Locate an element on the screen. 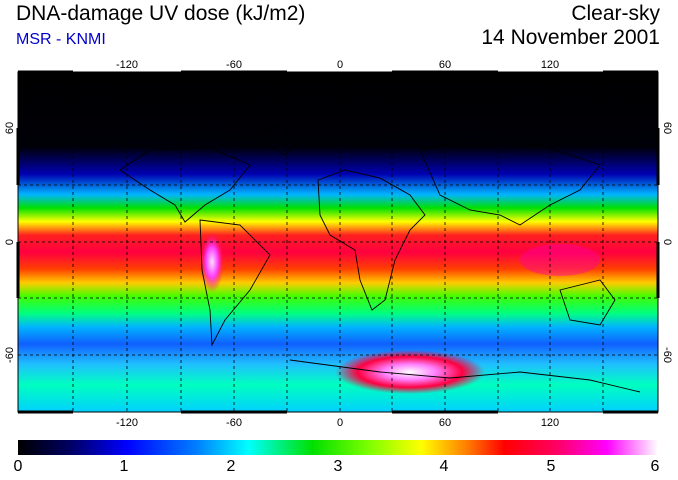 The image size is (678, 480). lon-tick-bottom: -120 is located at coordinates (127, 423).